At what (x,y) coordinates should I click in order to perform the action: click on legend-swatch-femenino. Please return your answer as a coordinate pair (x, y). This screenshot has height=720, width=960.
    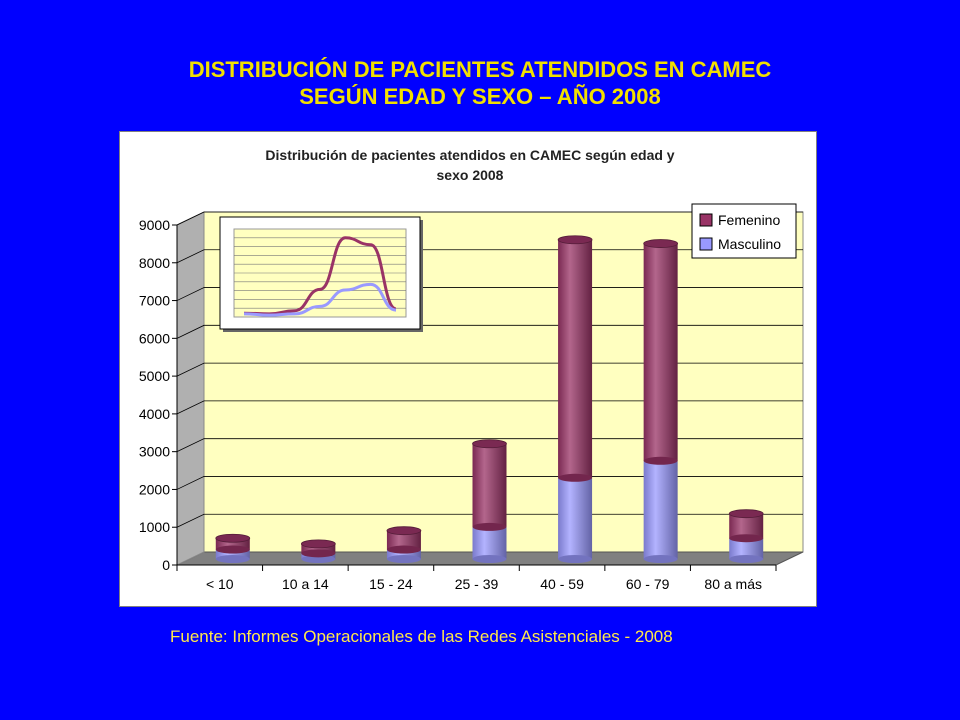
    Looking at the image, I should click on (706, 220).